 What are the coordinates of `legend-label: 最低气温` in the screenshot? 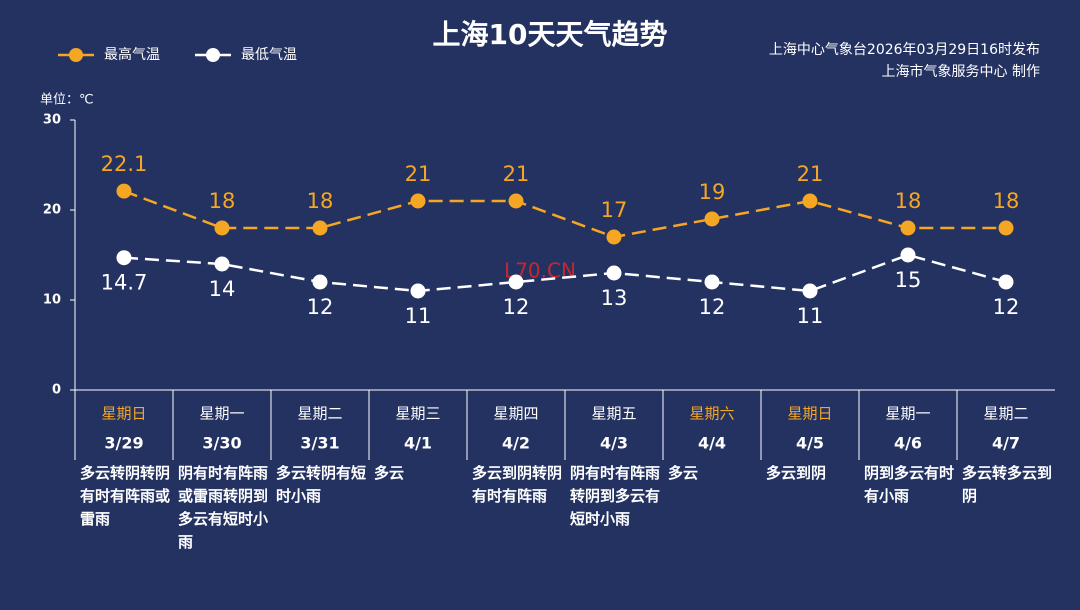 It's located at (269, 55).